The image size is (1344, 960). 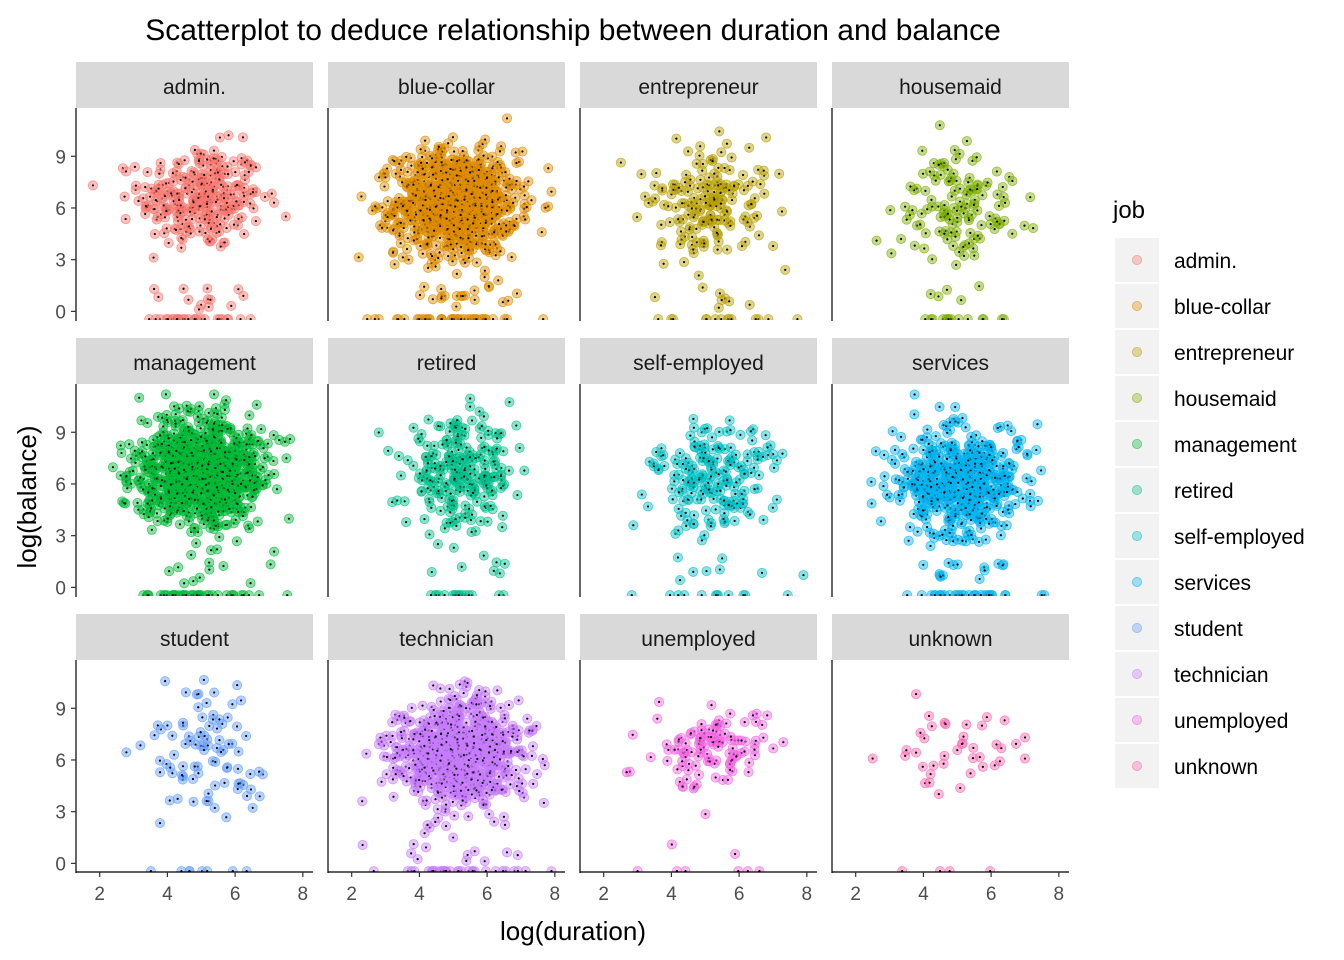 I want to click on facet-panel: housemaid, so click(x=950, y=191).